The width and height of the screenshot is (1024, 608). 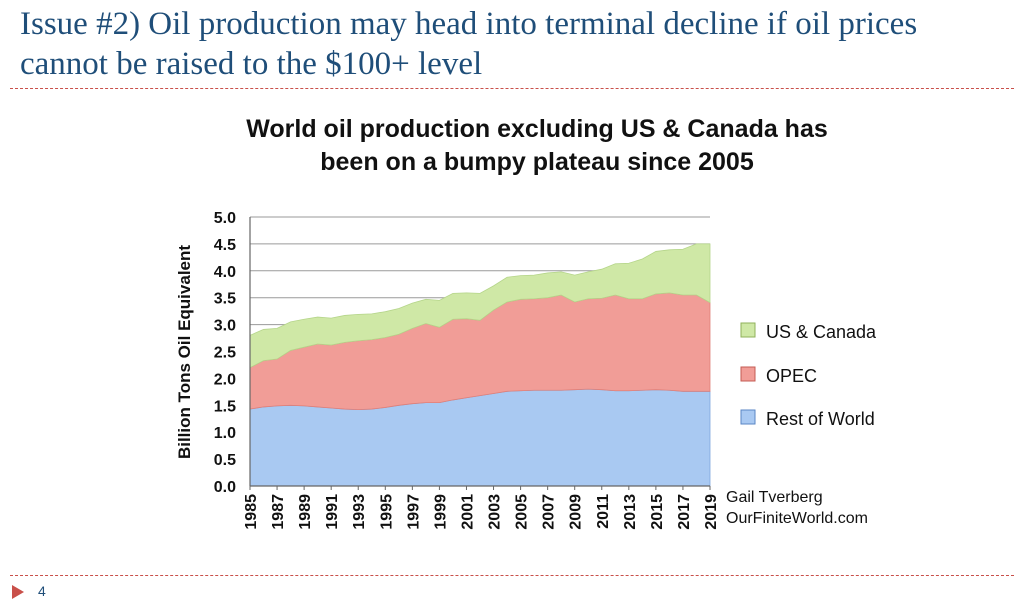 I want to click on x-tick-label: 1985, so click(x=251, y=512).